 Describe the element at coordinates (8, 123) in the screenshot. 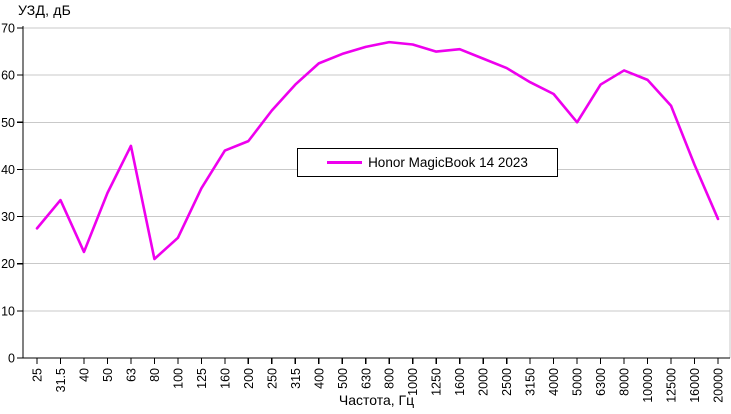

I see `y-tick-label: 50` at that location.